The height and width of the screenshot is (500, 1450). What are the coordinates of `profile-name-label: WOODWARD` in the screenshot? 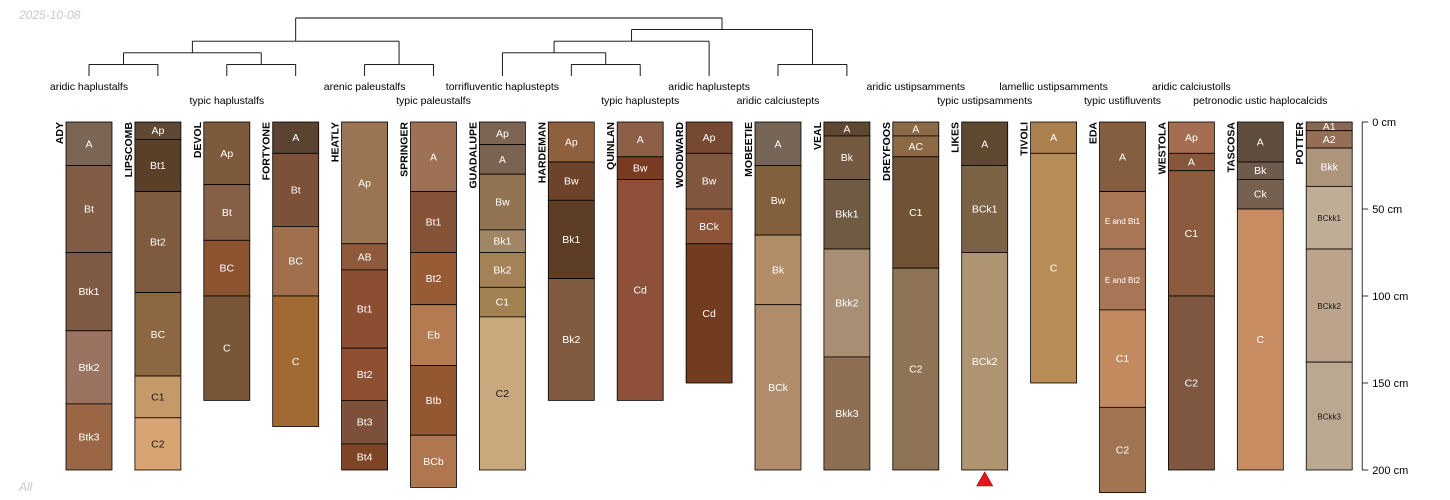 It's located at (680, 155).